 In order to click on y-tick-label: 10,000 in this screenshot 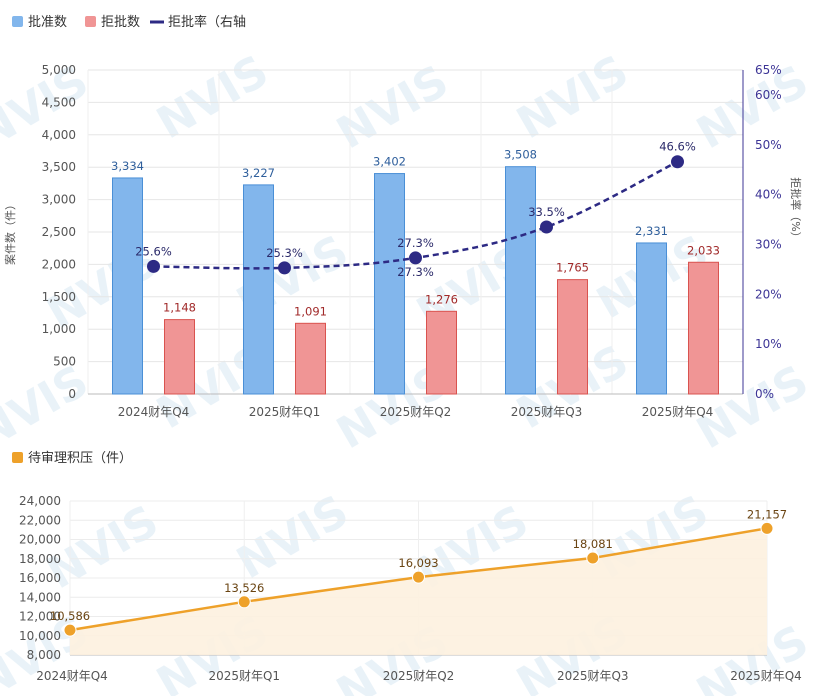, I will do `click(40, 636)`.